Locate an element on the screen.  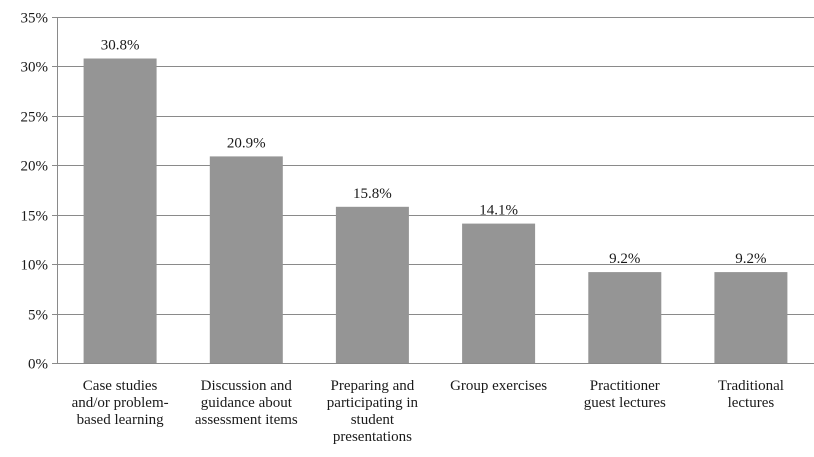
y-tick-label: 5% is located at coordinates (38, 316).